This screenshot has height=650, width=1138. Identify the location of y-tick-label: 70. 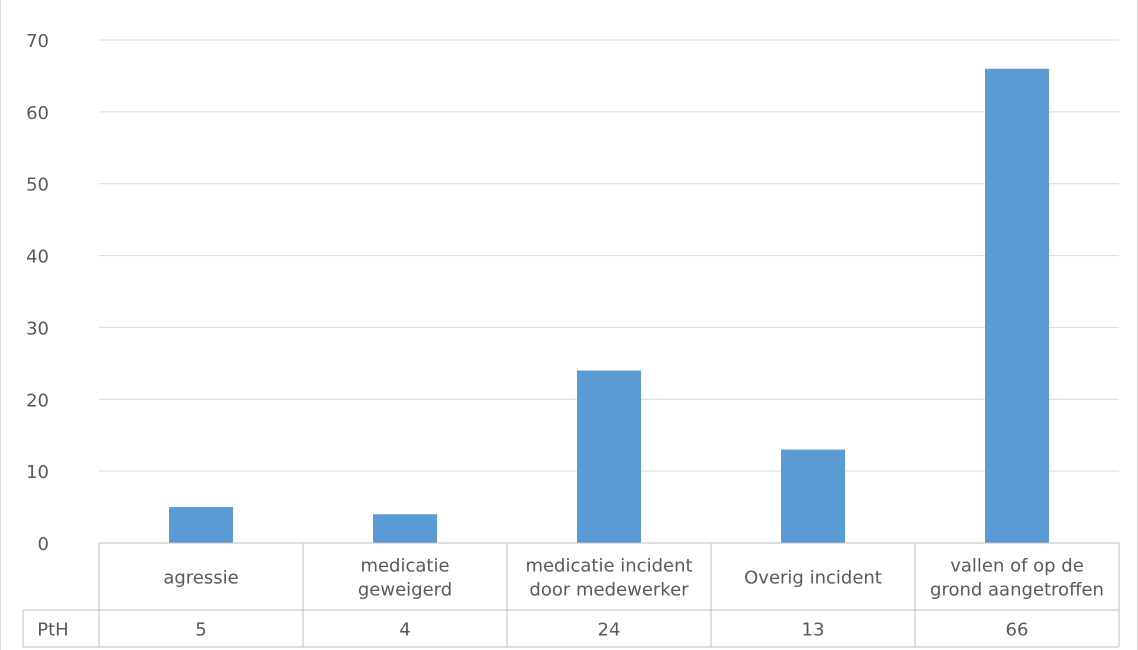
(37, 41).